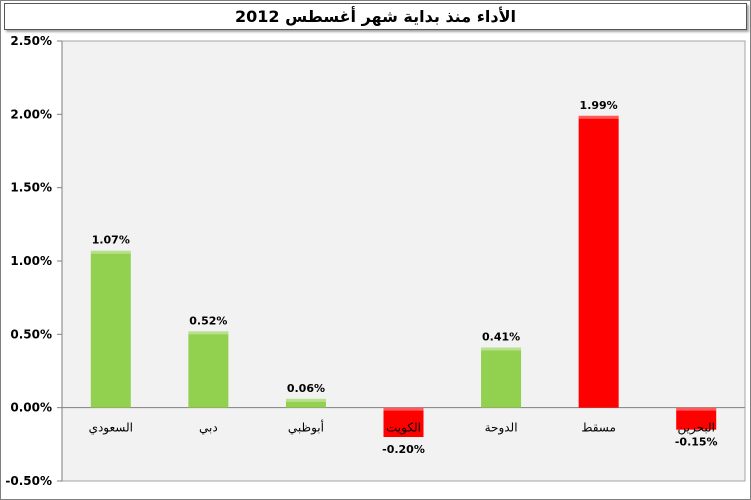 The width and height of the screenshot is (751, 500). Describe the element at coordinates (695, 428) in the screenshot. I see `category-label: البحرين` at that location.